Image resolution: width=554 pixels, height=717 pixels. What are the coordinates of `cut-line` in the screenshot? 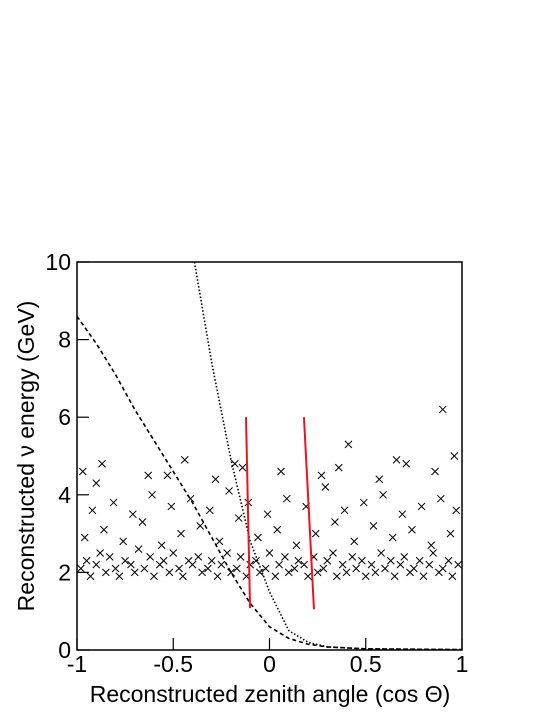 It's located at (308, 513).